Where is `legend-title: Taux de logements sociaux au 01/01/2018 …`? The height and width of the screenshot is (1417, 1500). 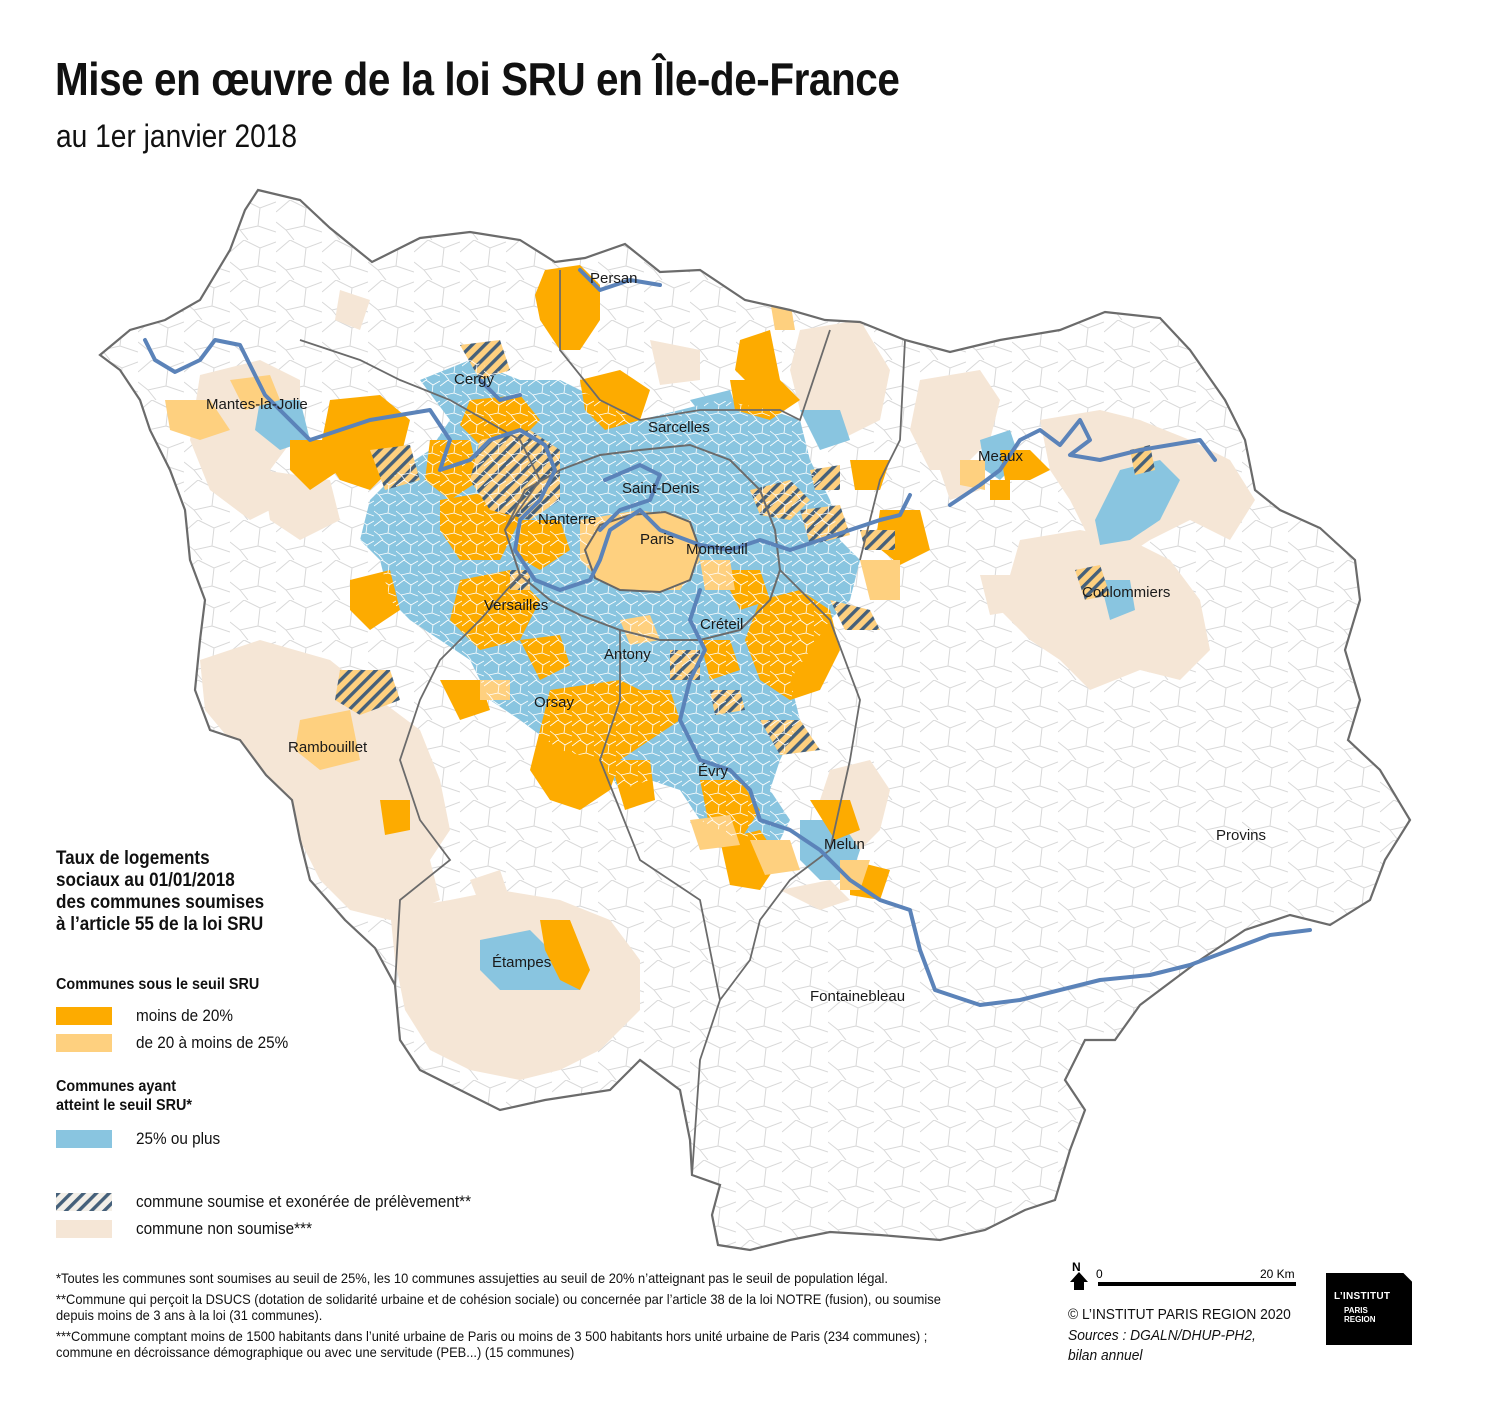 legend-title: Taux de logements sociaux au 01/01/2018 … is located at coordinates (160, 892).